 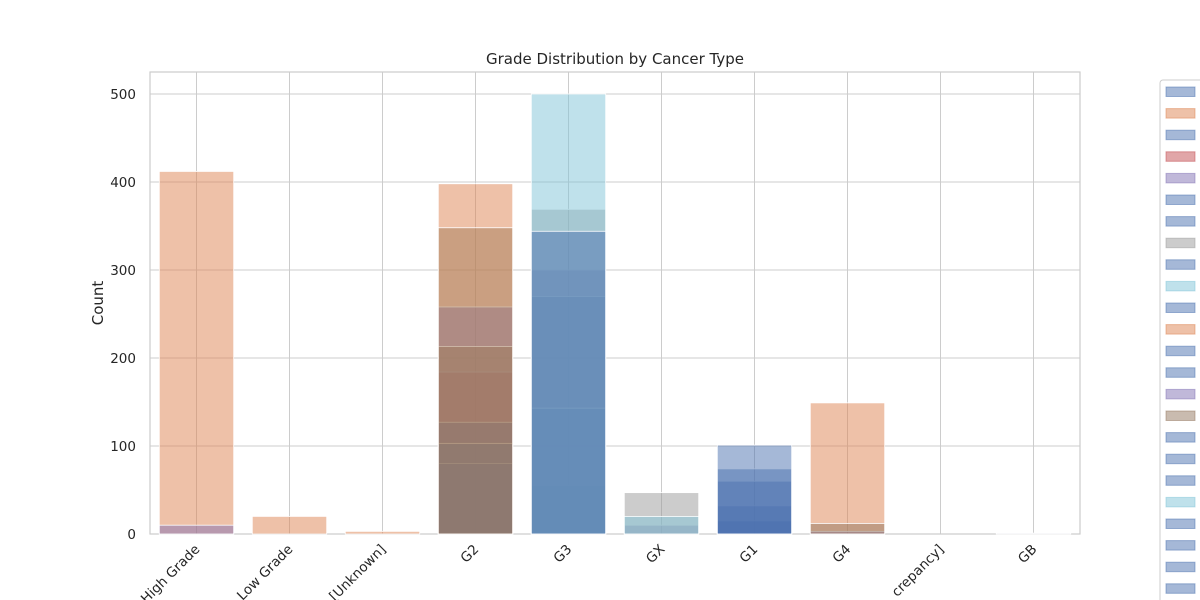 I want to click on bar-series-11-g3, so click(x=568, y=382).